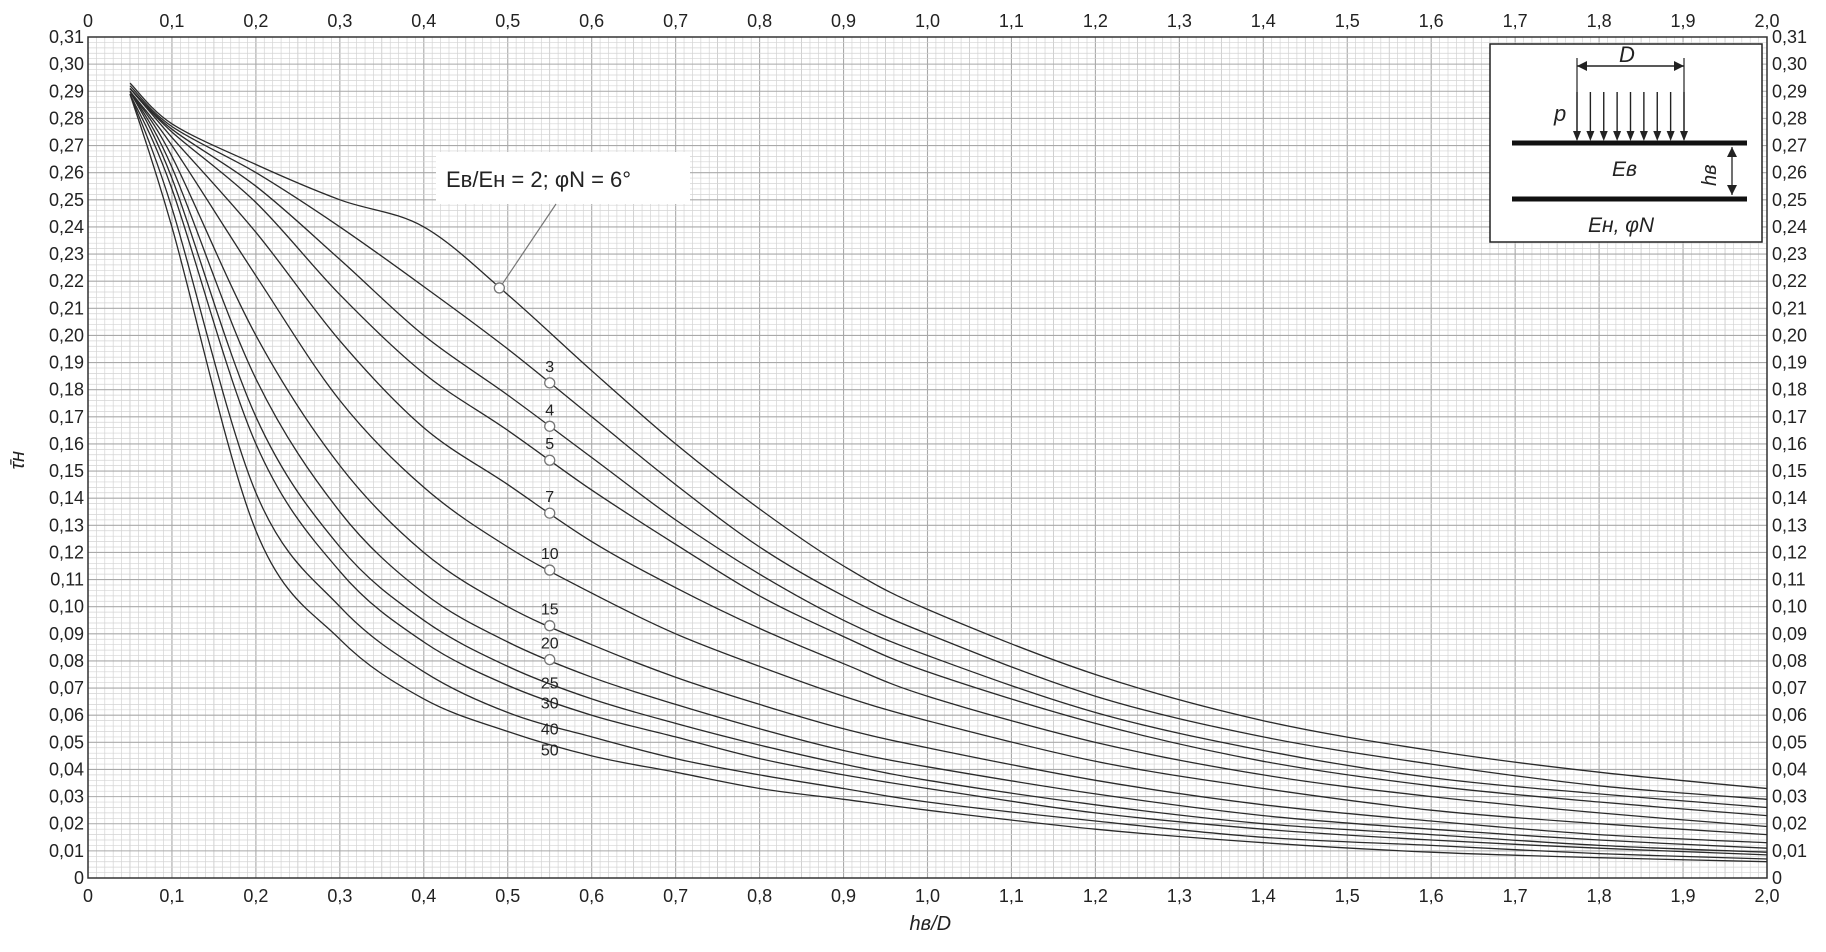 Image resolution: width=1826 pixels, height=952 pixels. I want to click on x-tick-label-bottom: 0,6, so click(591, 896).